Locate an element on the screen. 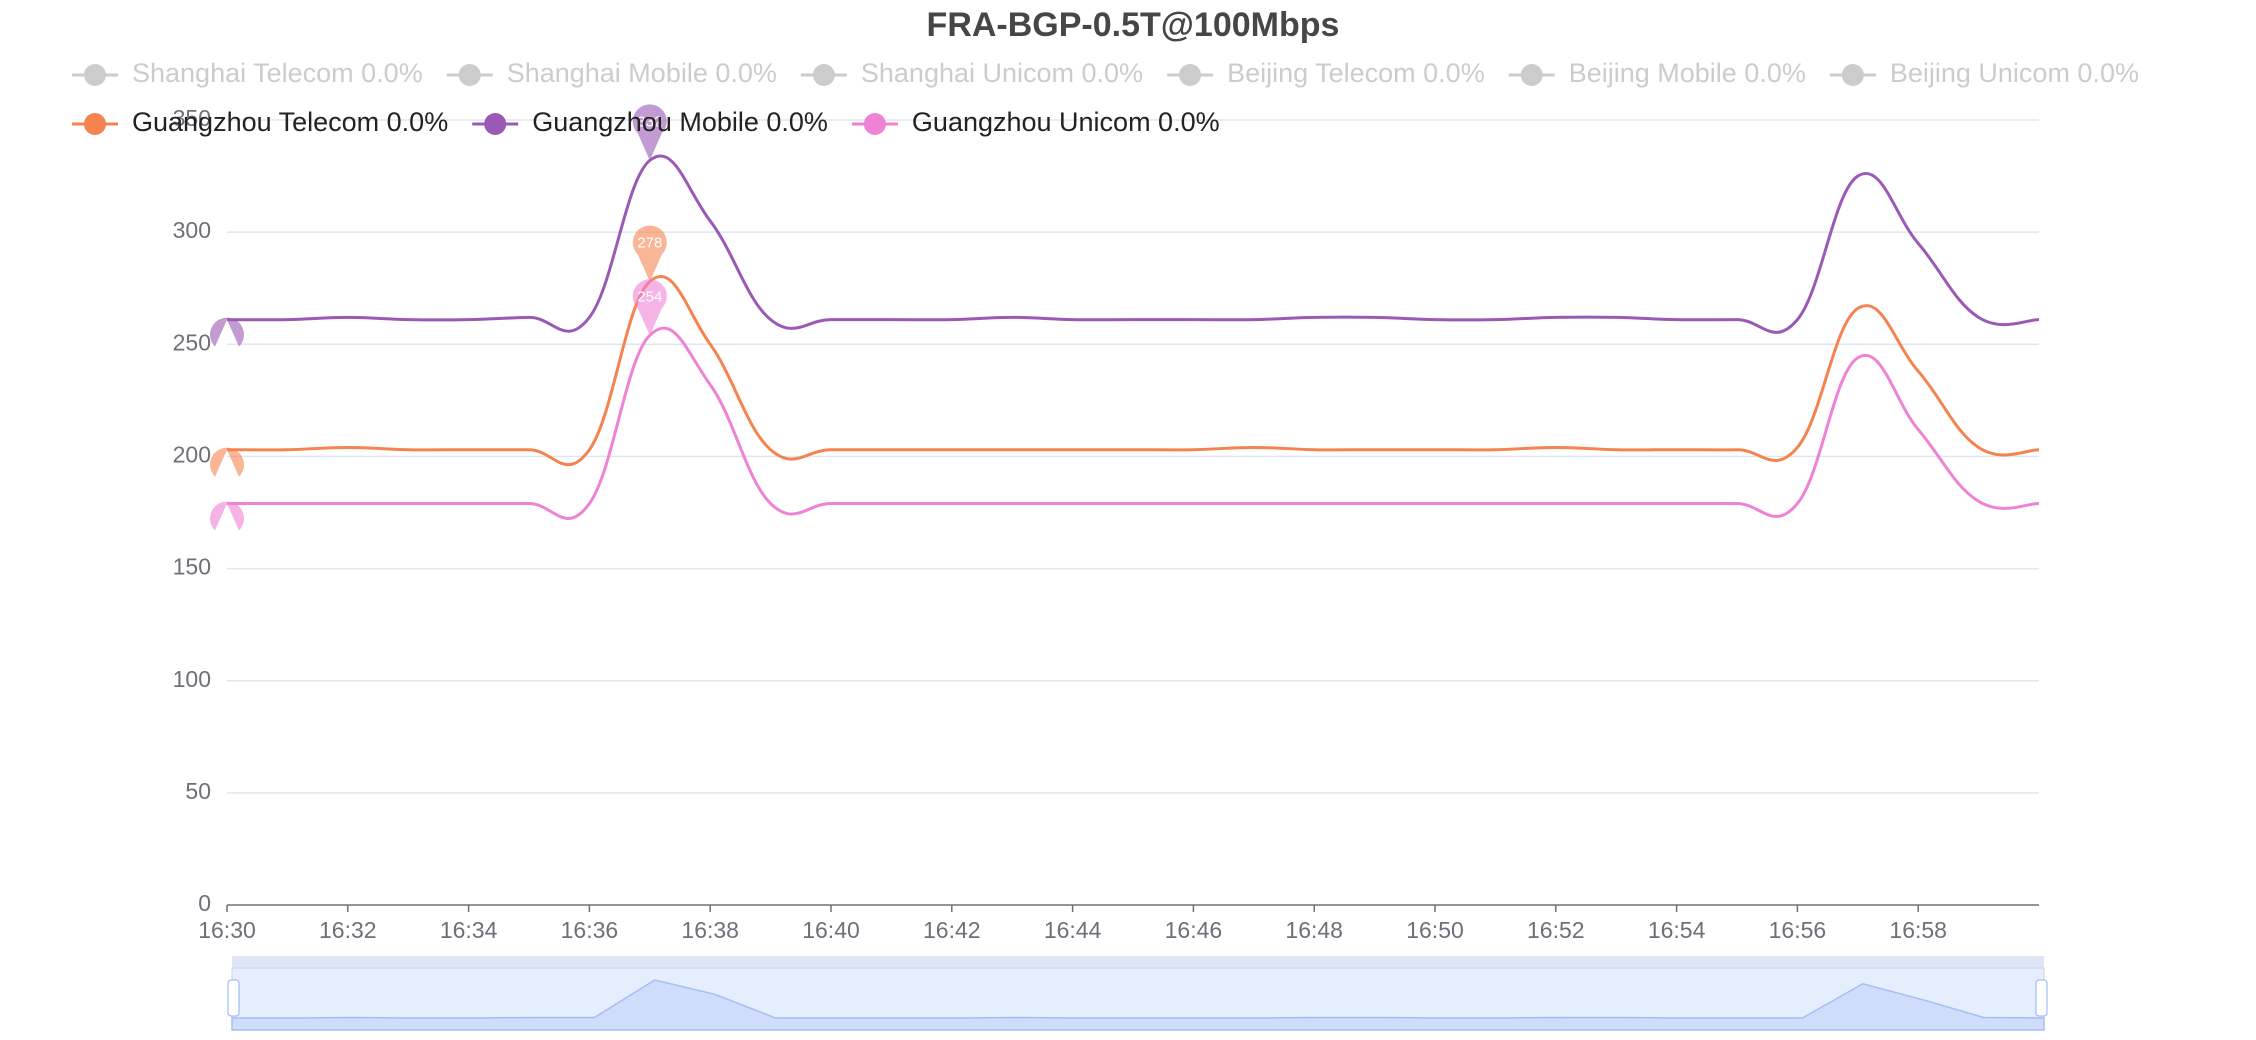 The height and width of the screenshot is (1040, 2256). legend-item: Beijing Unicom 0.0% is located at coordinates (1984, 73).